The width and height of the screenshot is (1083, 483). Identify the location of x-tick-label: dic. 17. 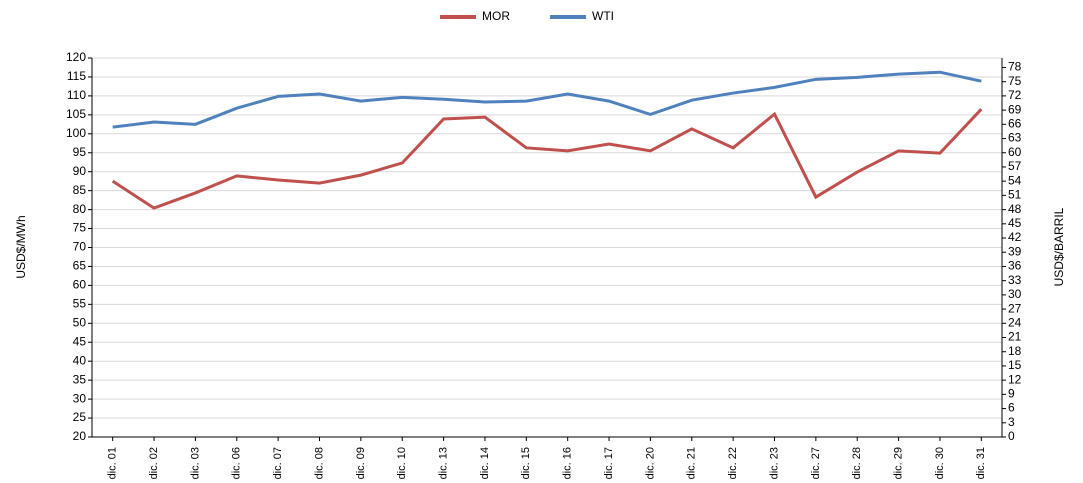
(609, 463).